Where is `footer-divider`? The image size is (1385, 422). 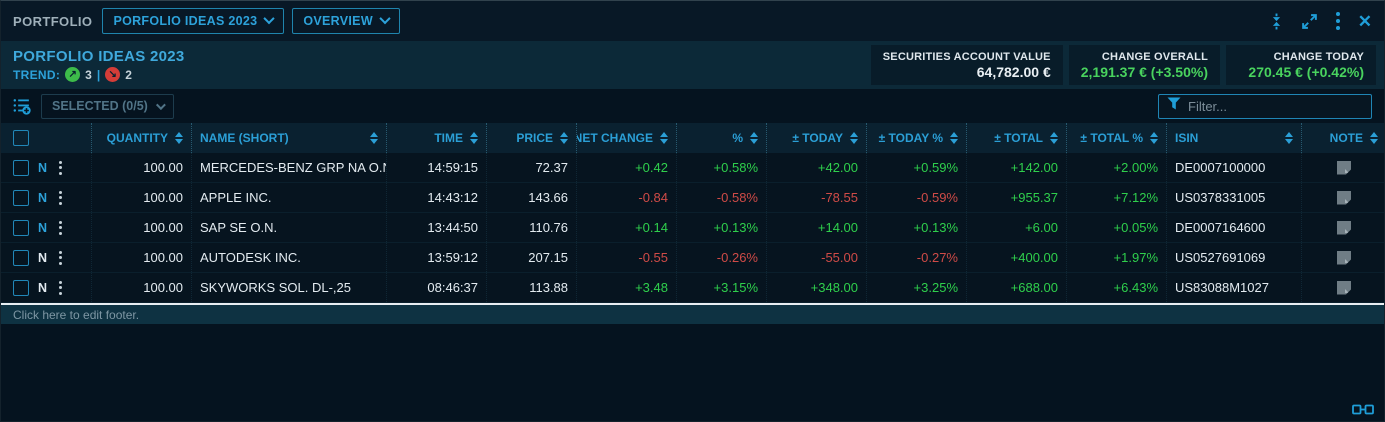 footer-divider is located at coordinates (692, 304).